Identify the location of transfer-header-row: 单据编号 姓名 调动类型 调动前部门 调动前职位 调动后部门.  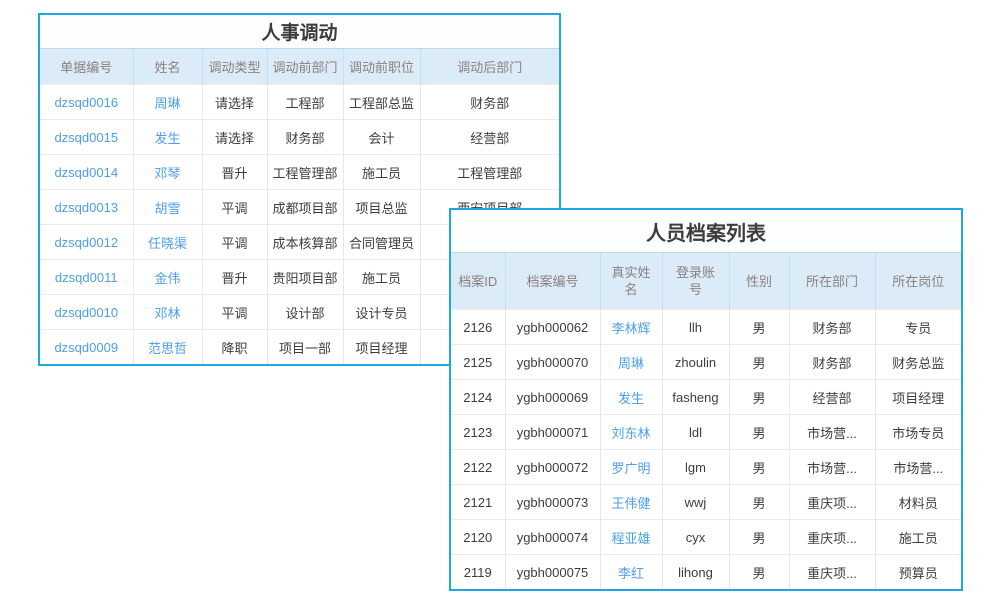
(299, 66).